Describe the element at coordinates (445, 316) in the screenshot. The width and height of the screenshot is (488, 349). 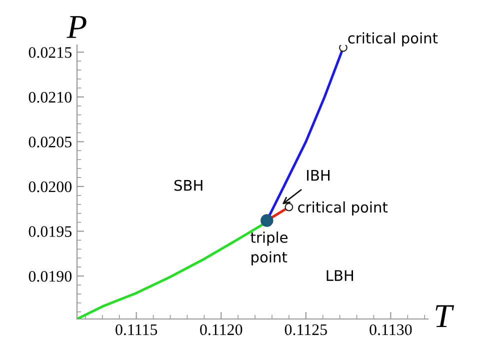
I see `x-axis-title: T` at that location.